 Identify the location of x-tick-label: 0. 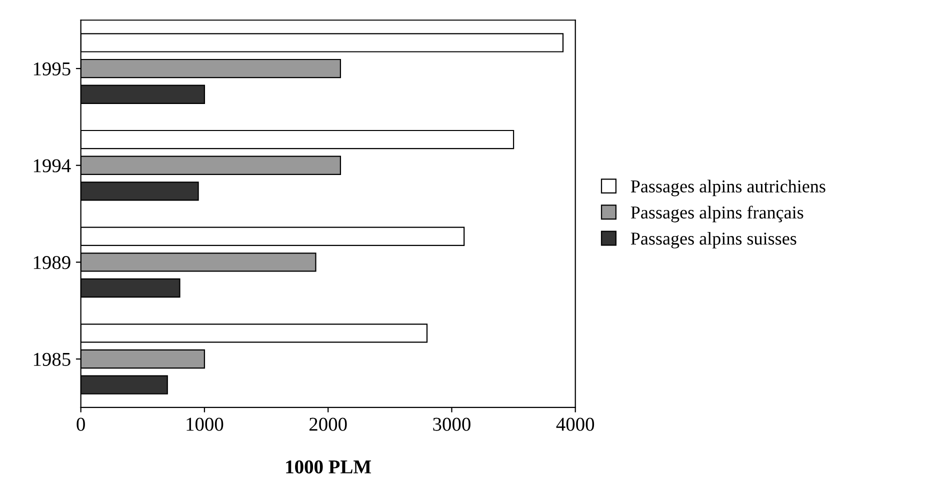
(80, 424).